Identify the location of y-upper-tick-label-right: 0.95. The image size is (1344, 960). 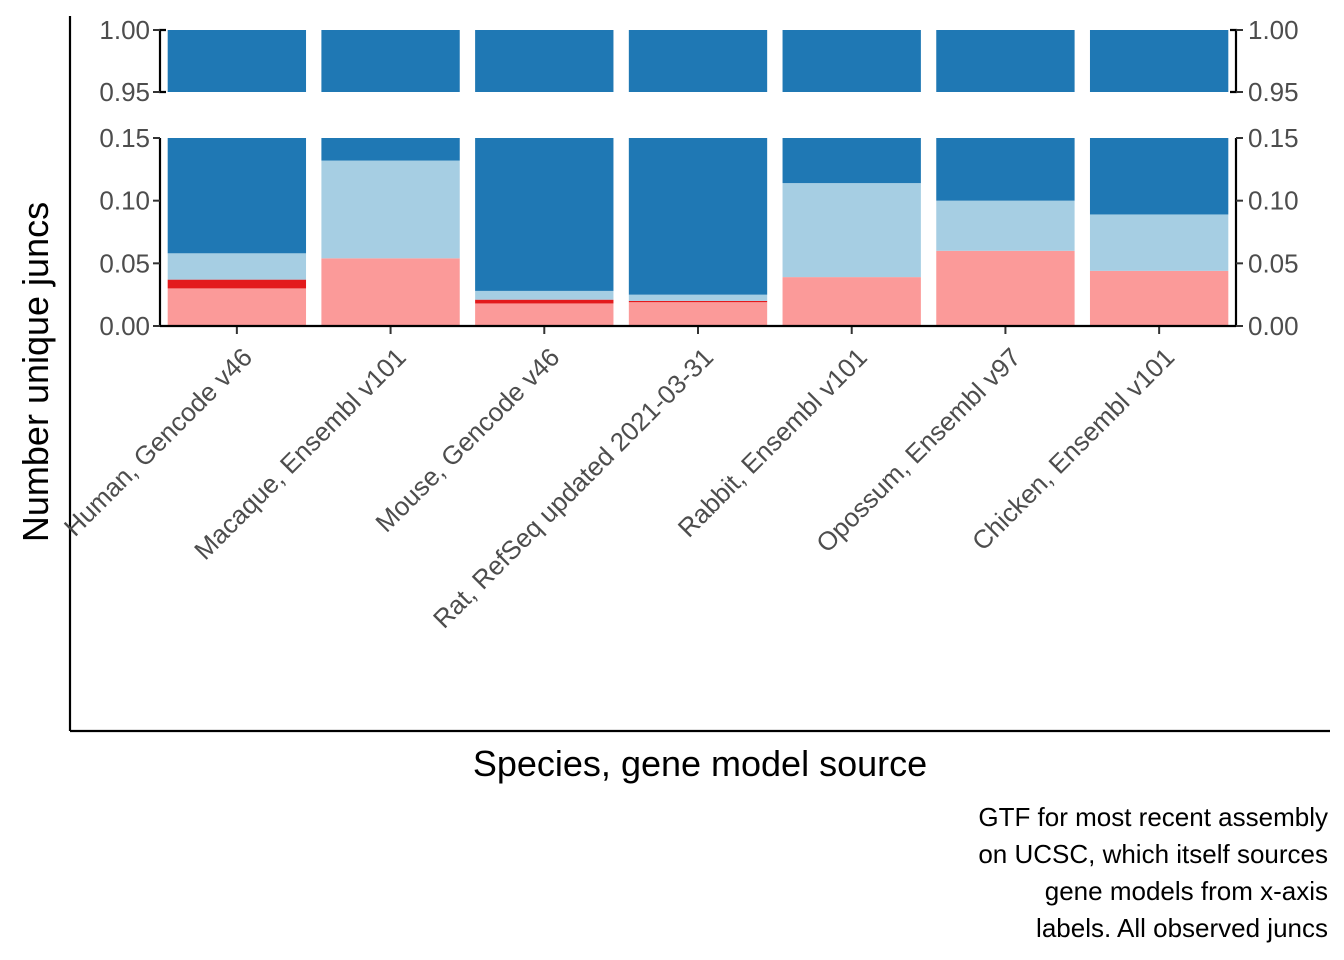
(1273, 92).